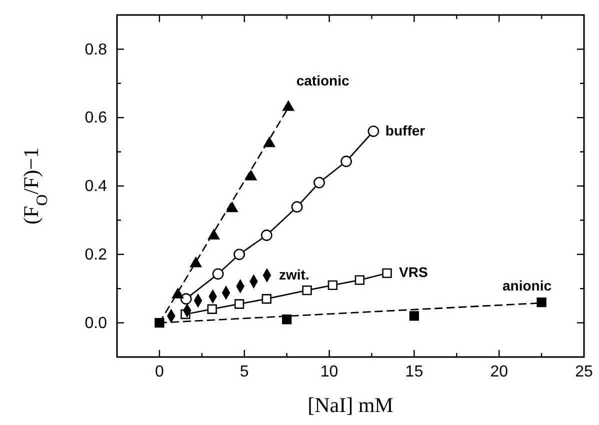  I want to click on x-tick-label: 10, so click(329, 371).